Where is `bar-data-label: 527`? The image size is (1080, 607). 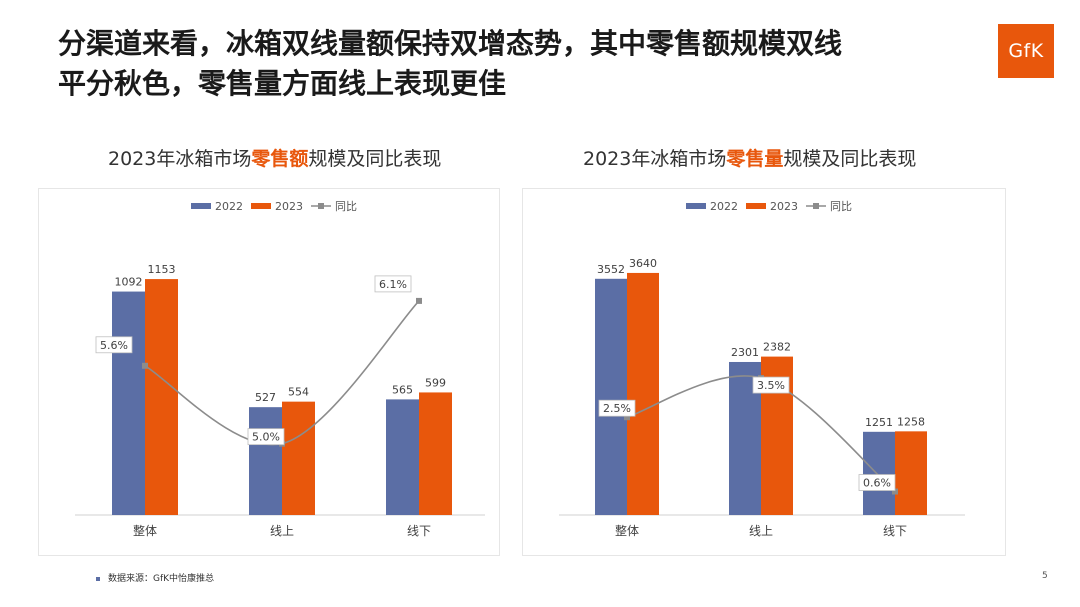
bar-data-label: 527 is located at coordinates (265, 397).